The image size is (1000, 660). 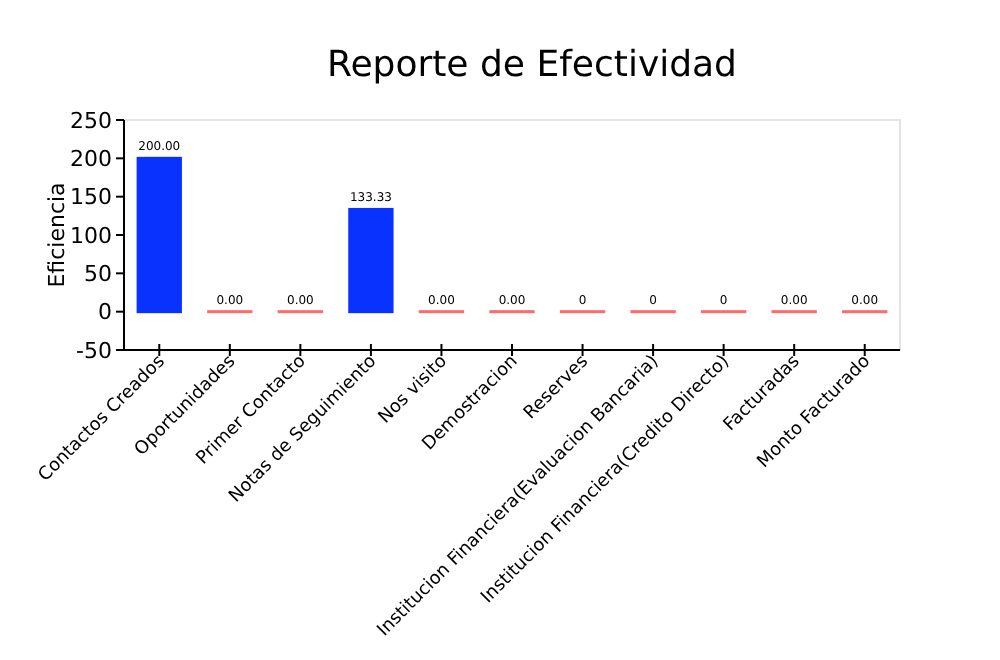 I want to click on y-tick-label: 200, so click(x=91, y=159).